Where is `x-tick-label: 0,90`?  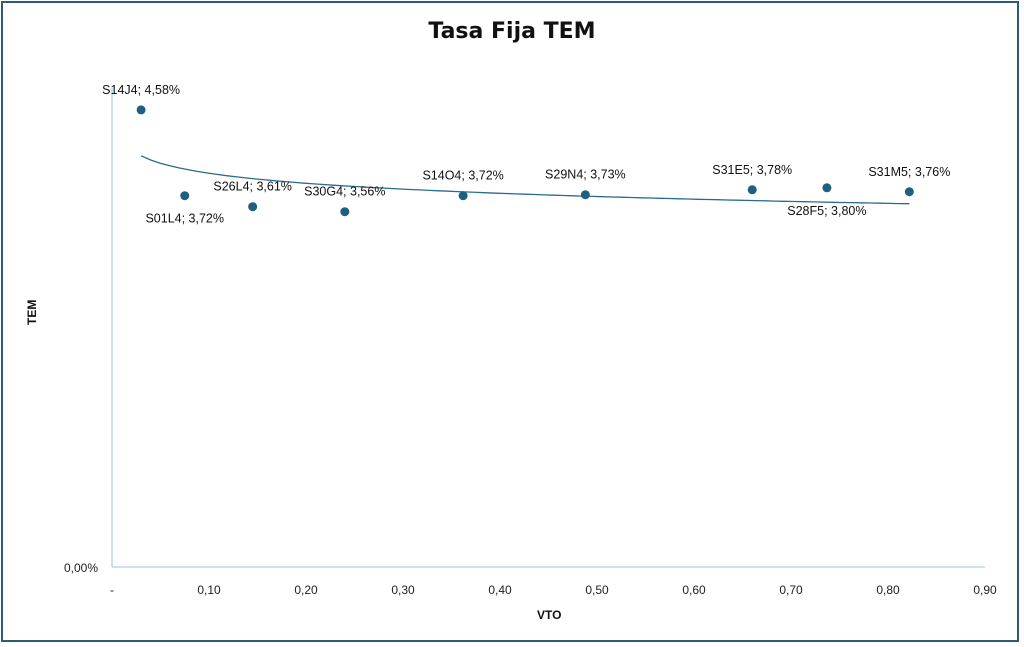
x-tick-label: 0,90 is located at coordinates (985, 590).